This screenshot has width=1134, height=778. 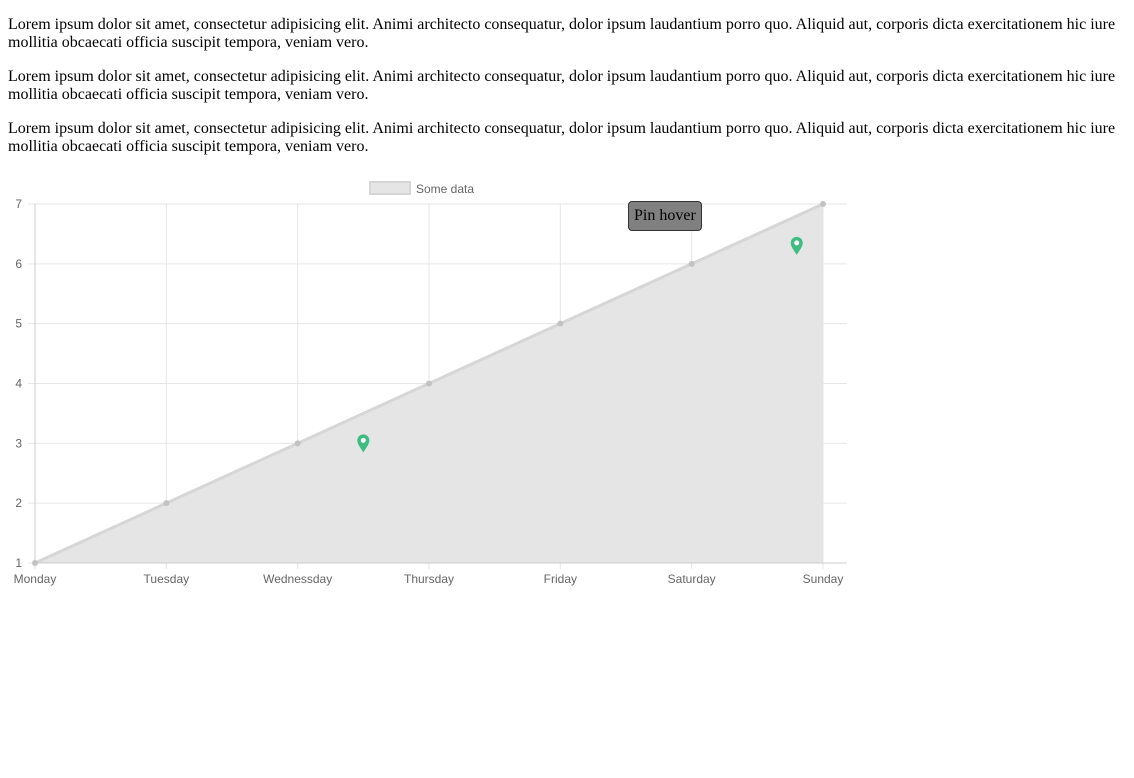 I want to click on legend-label: Some data, so click(x=445, y=189).